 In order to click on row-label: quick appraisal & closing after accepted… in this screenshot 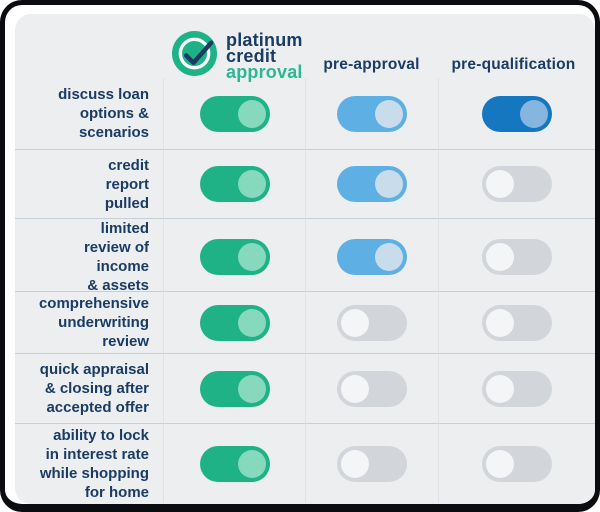, I will do `click(89, 388)`.